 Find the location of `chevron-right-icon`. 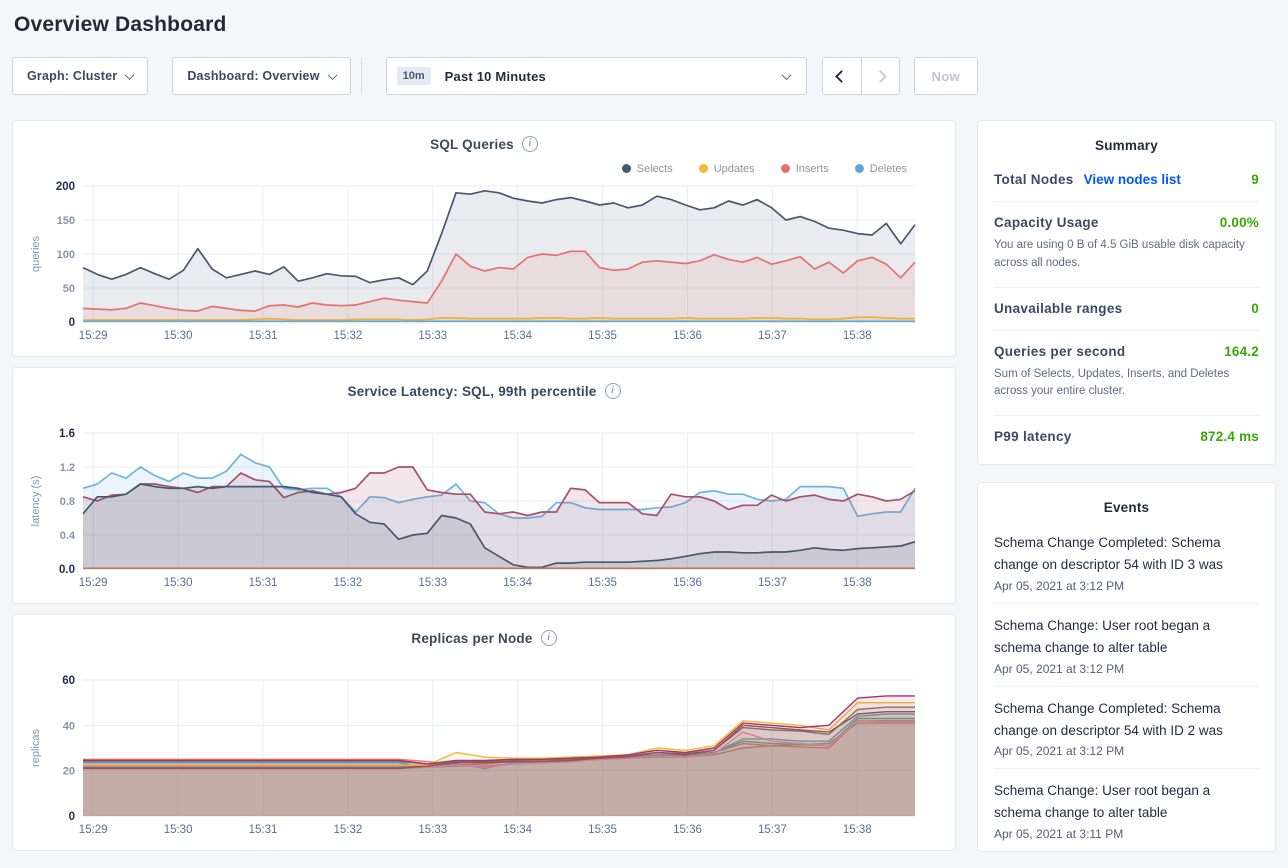

chevron-right-icon is located at coordinates (880, 76).